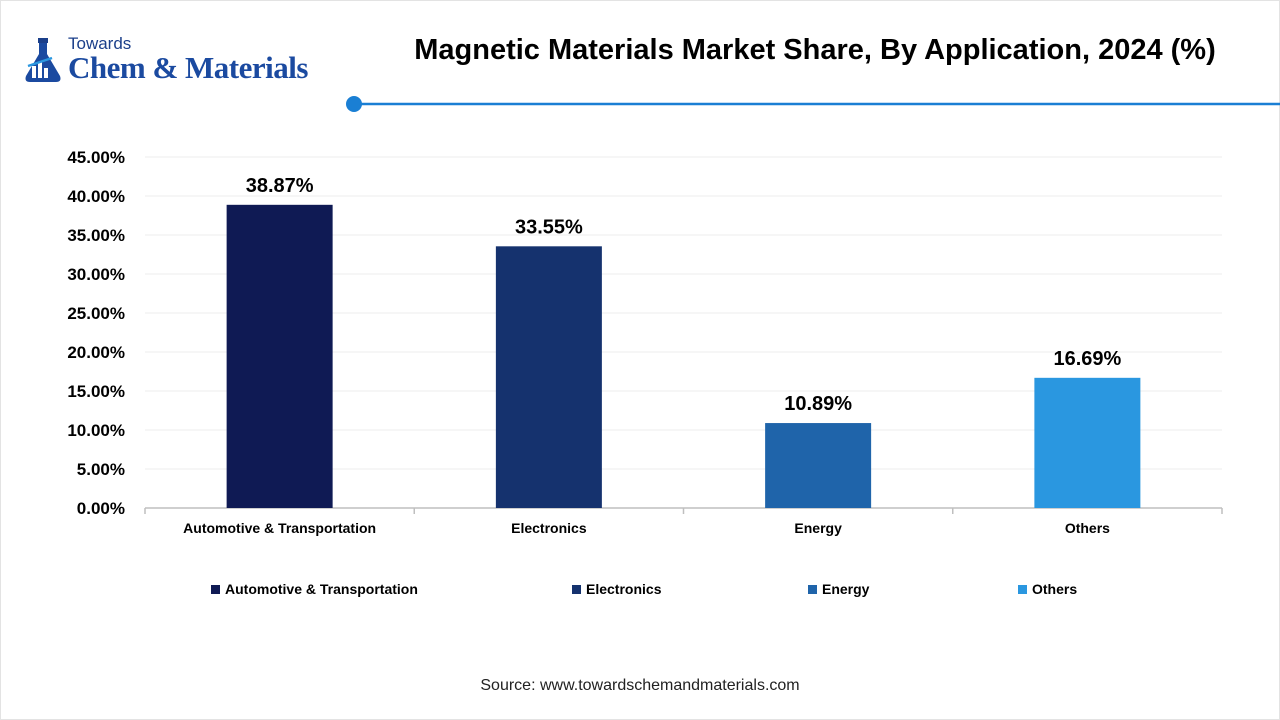 This screenshot has height=720, width=1280. I want to click on legend-label: Energy, so click(846, 589).